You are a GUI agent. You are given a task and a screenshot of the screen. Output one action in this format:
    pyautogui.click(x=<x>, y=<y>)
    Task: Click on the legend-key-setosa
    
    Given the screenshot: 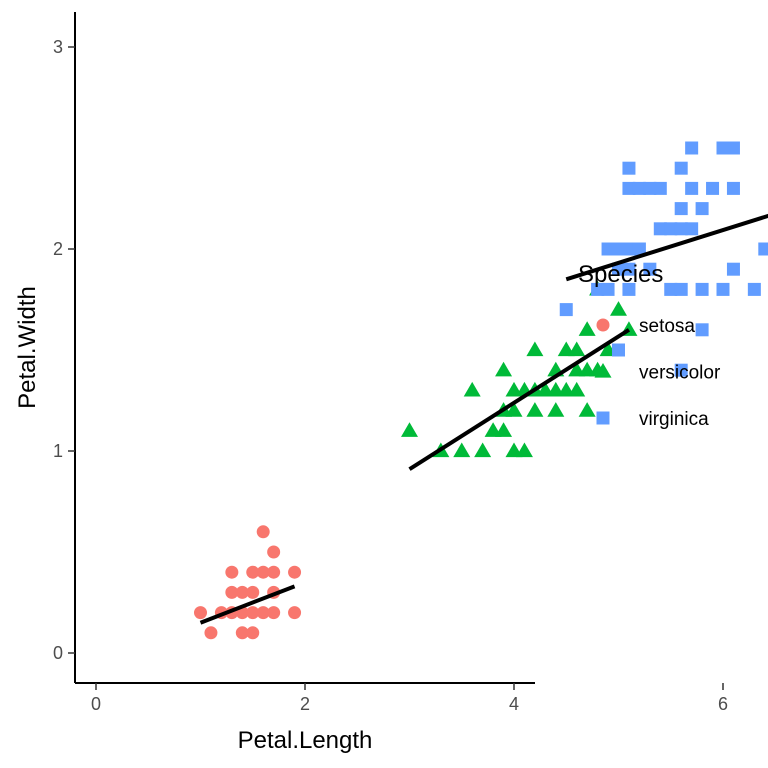 What is the action you would take?
    pyautogui.click(x=603, y=325)
    